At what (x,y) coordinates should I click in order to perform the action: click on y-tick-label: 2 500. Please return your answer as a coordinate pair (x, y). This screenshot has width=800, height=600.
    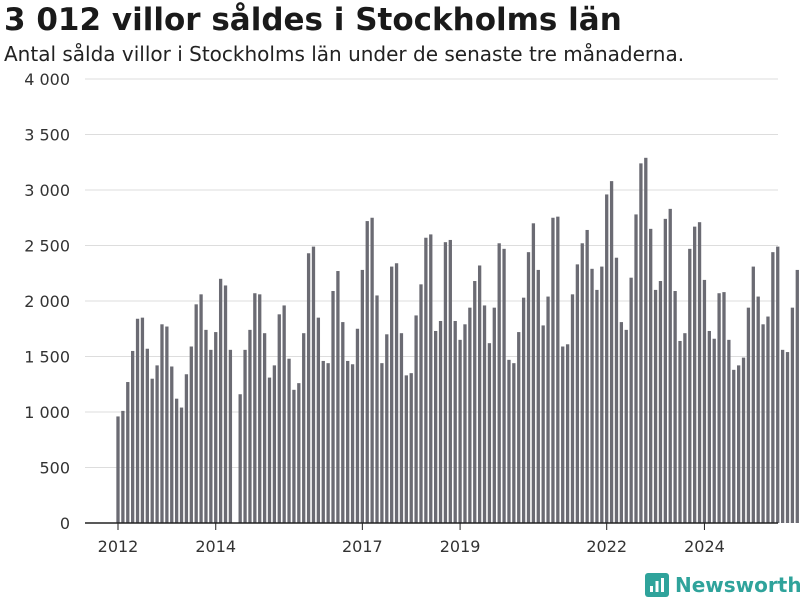
    Looking at the image, I should click on (47, 246).